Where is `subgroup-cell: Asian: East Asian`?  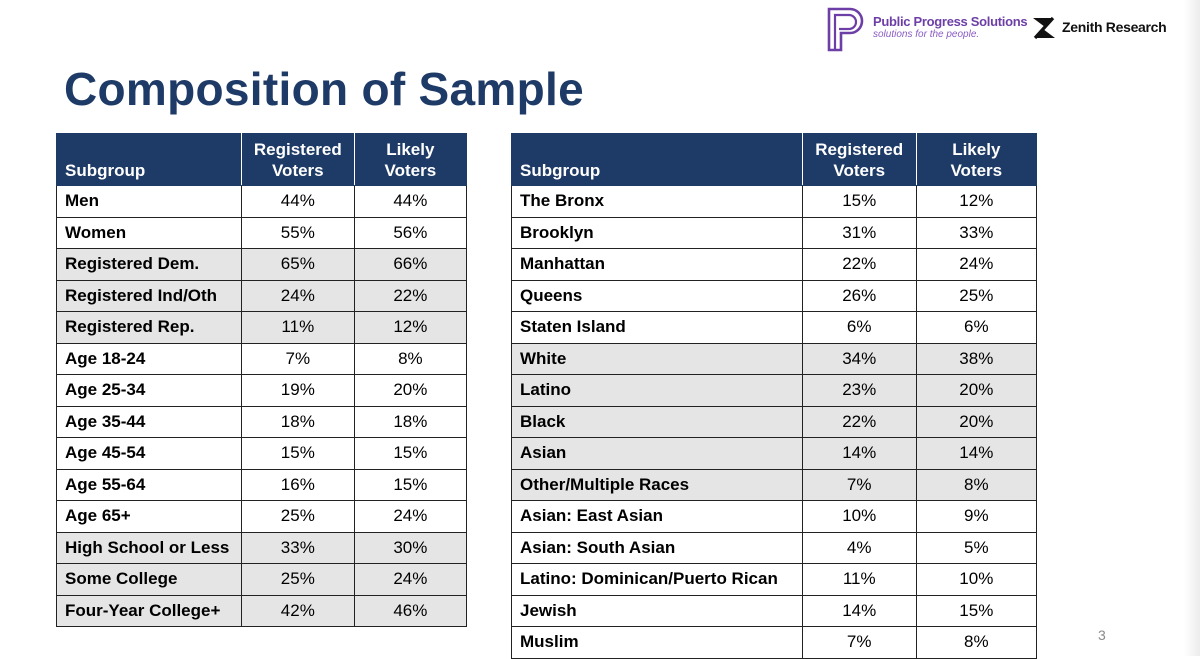 subgroup-cell: Asian: East Asian is located at coordinates (657, 516).